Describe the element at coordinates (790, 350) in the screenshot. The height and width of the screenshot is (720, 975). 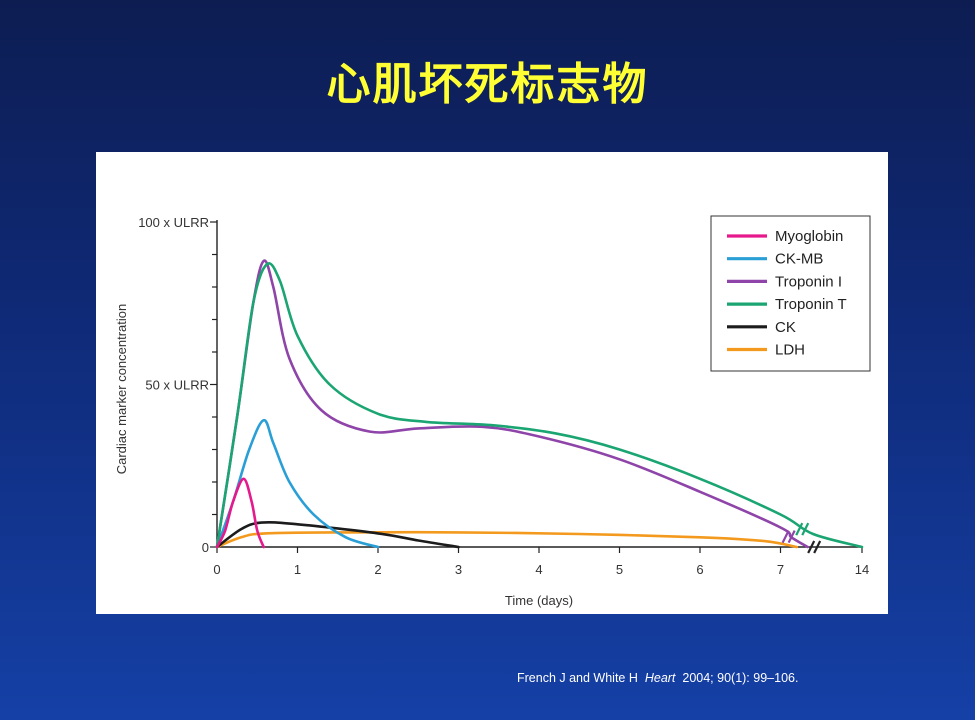
I see `legend-label-ldh: LDH` at that location.